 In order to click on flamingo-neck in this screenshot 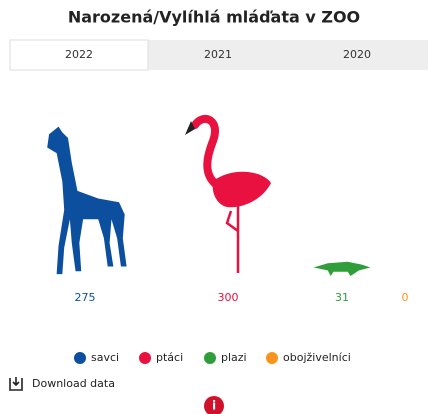, I will do `click(209, 154)`.